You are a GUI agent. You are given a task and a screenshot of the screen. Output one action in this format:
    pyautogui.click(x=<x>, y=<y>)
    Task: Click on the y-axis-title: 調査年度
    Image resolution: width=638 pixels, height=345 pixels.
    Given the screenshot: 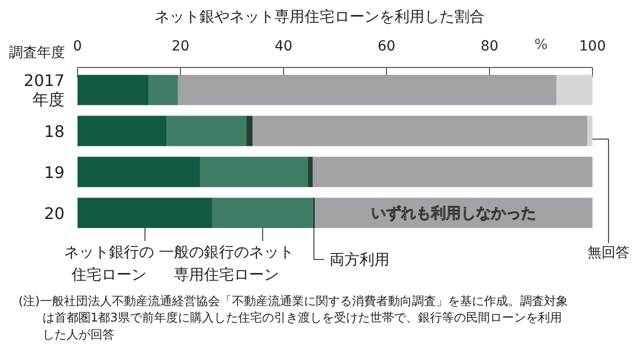 What is the action you would take?
    pyautogui.click(x=37, y=52)
    